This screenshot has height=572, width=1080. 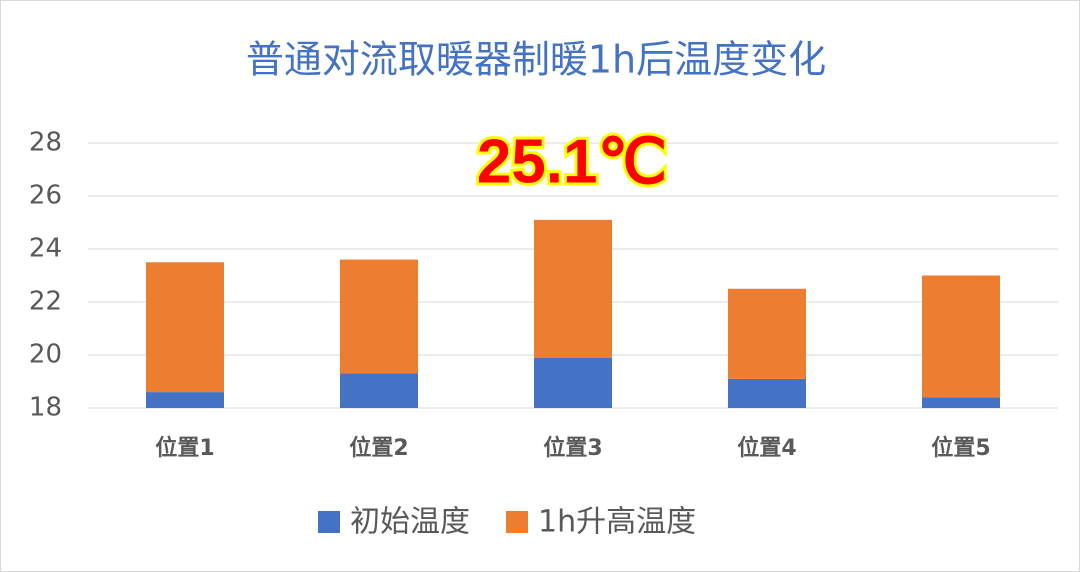 What do you see at coordinates (45, 196) in the screenshot?
I see `y-tick-label: 26` at bounding box center [45, 196].